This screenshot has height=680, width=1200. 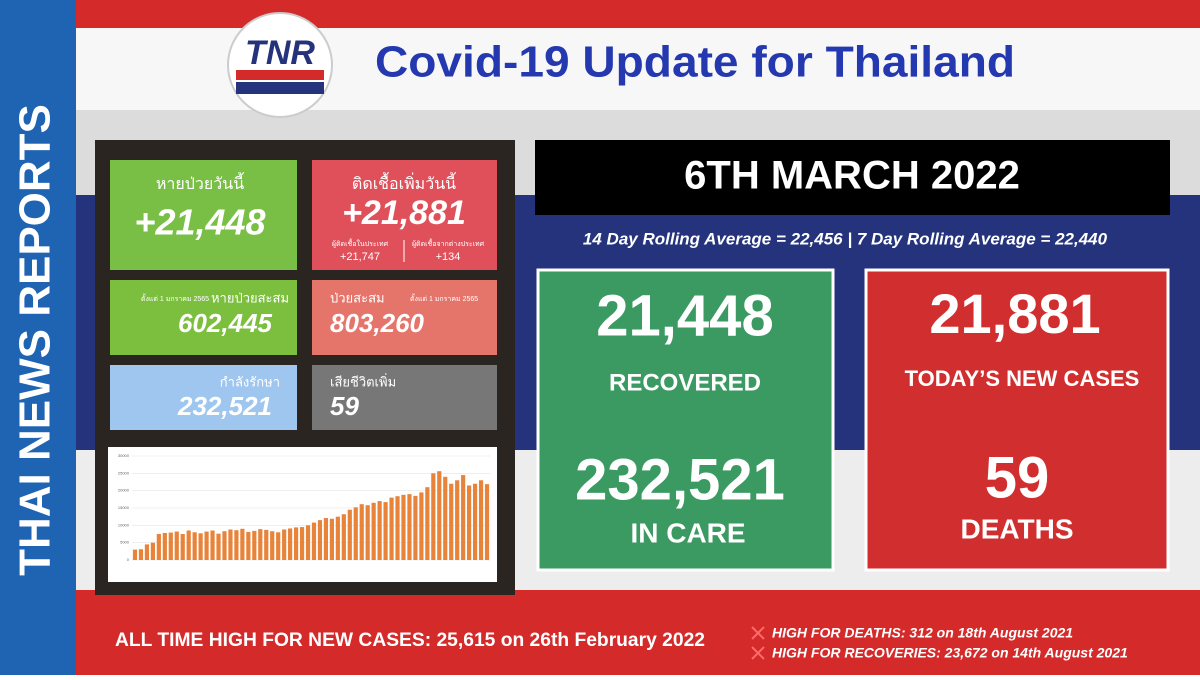 I want to click on side-band, so click(x=38, y=337).